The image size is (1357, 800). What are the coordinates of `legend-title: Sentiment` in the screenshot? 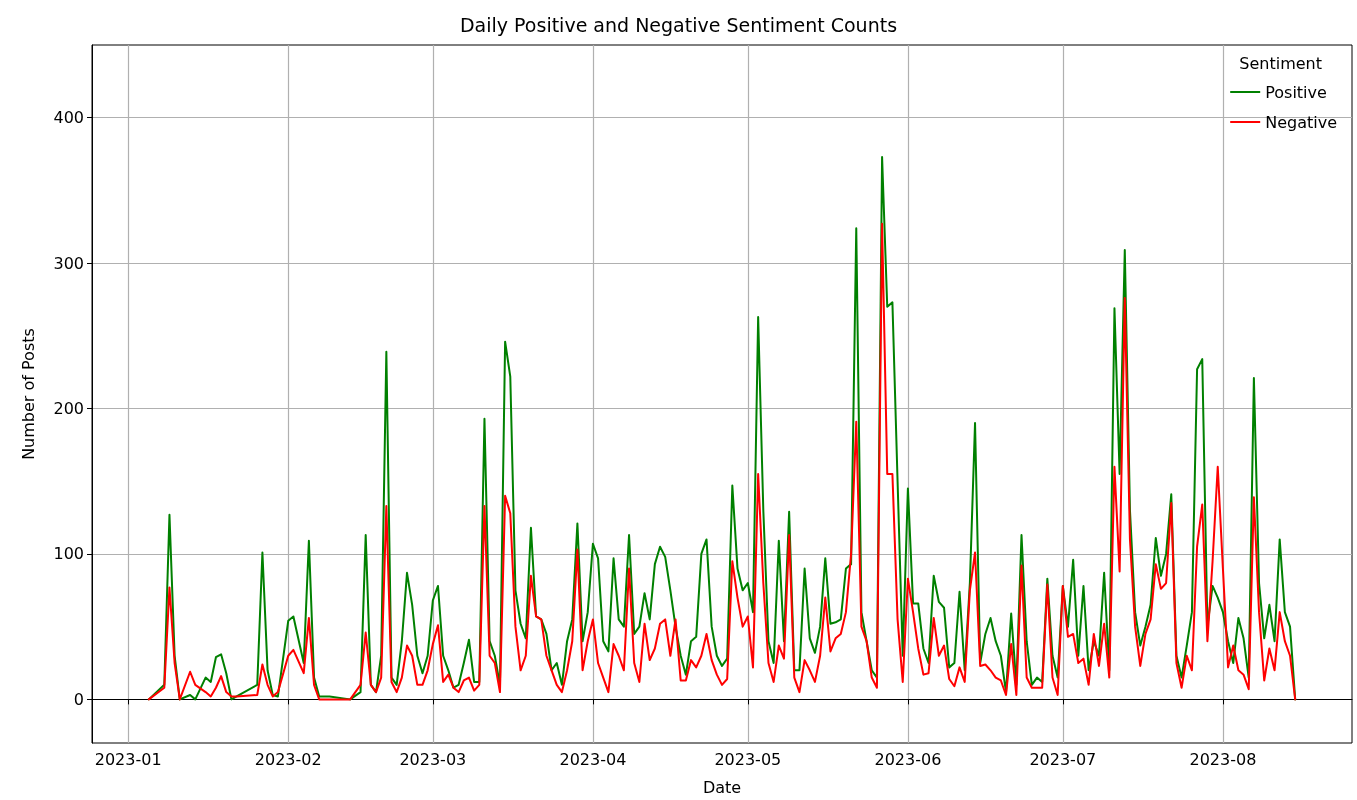 It's located at (1280, 63).